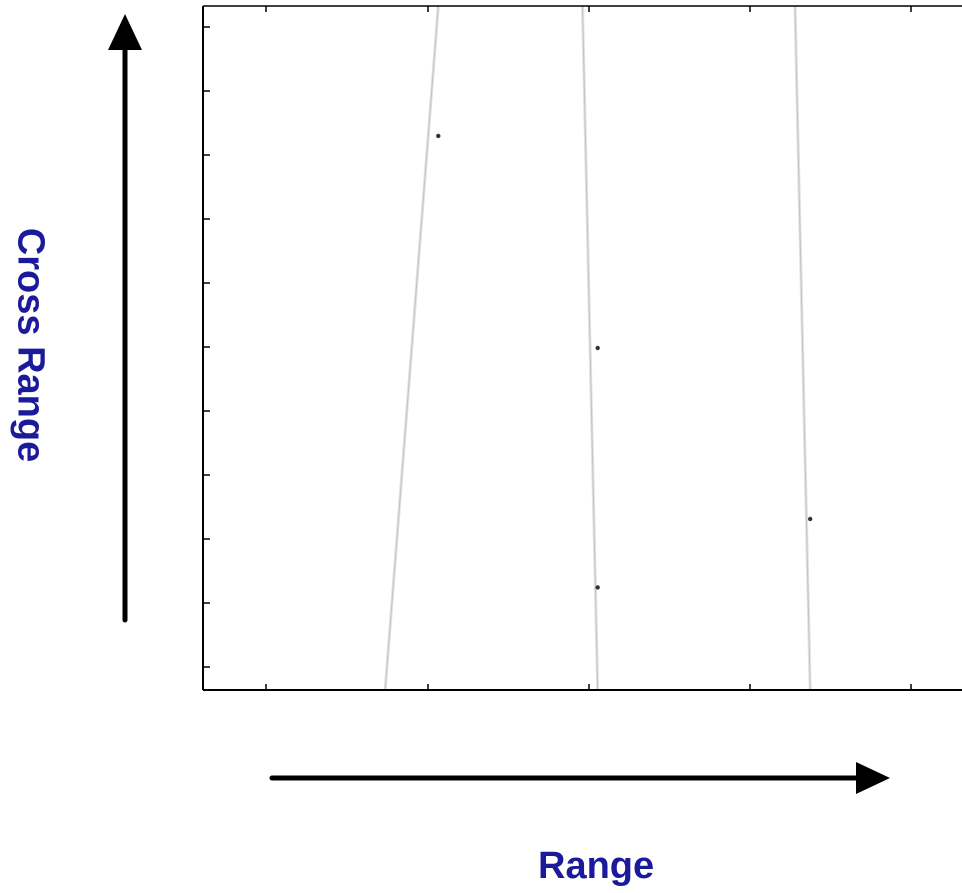  I want to click on y-axis-label: Cross Range, so click(30, 345).